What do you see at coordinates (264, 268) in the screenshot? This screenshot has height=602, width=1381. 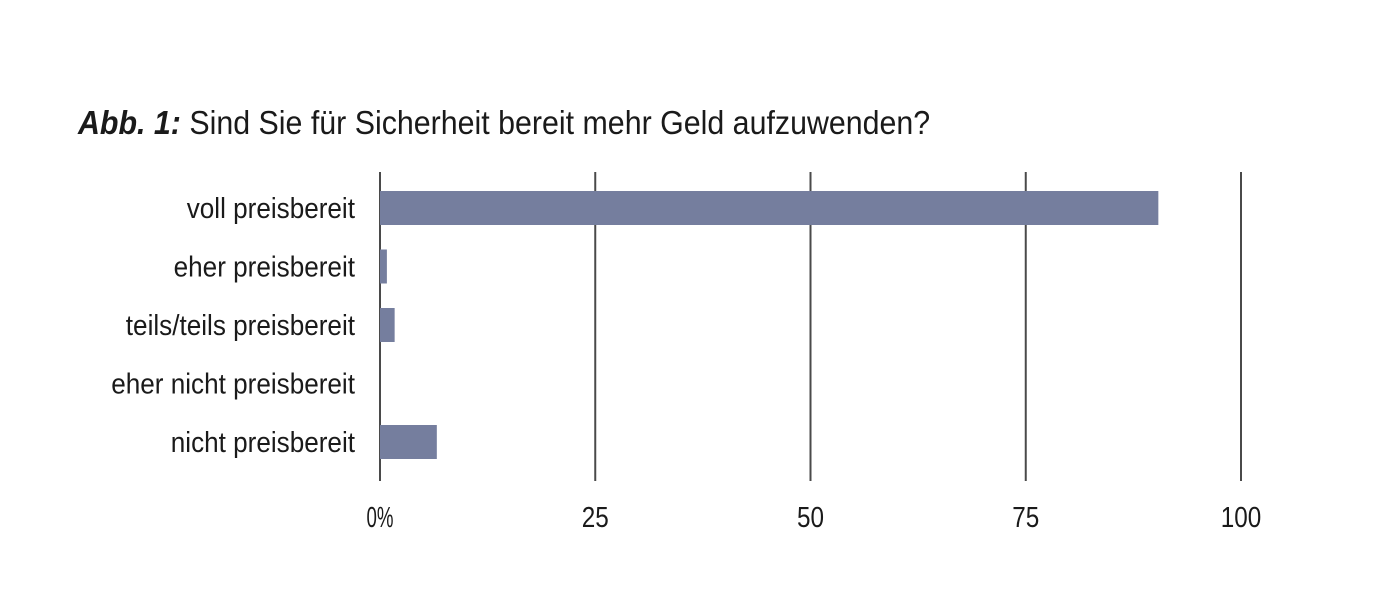 I see `category-label: eher preisbereit` at bounding box center [264, 268].